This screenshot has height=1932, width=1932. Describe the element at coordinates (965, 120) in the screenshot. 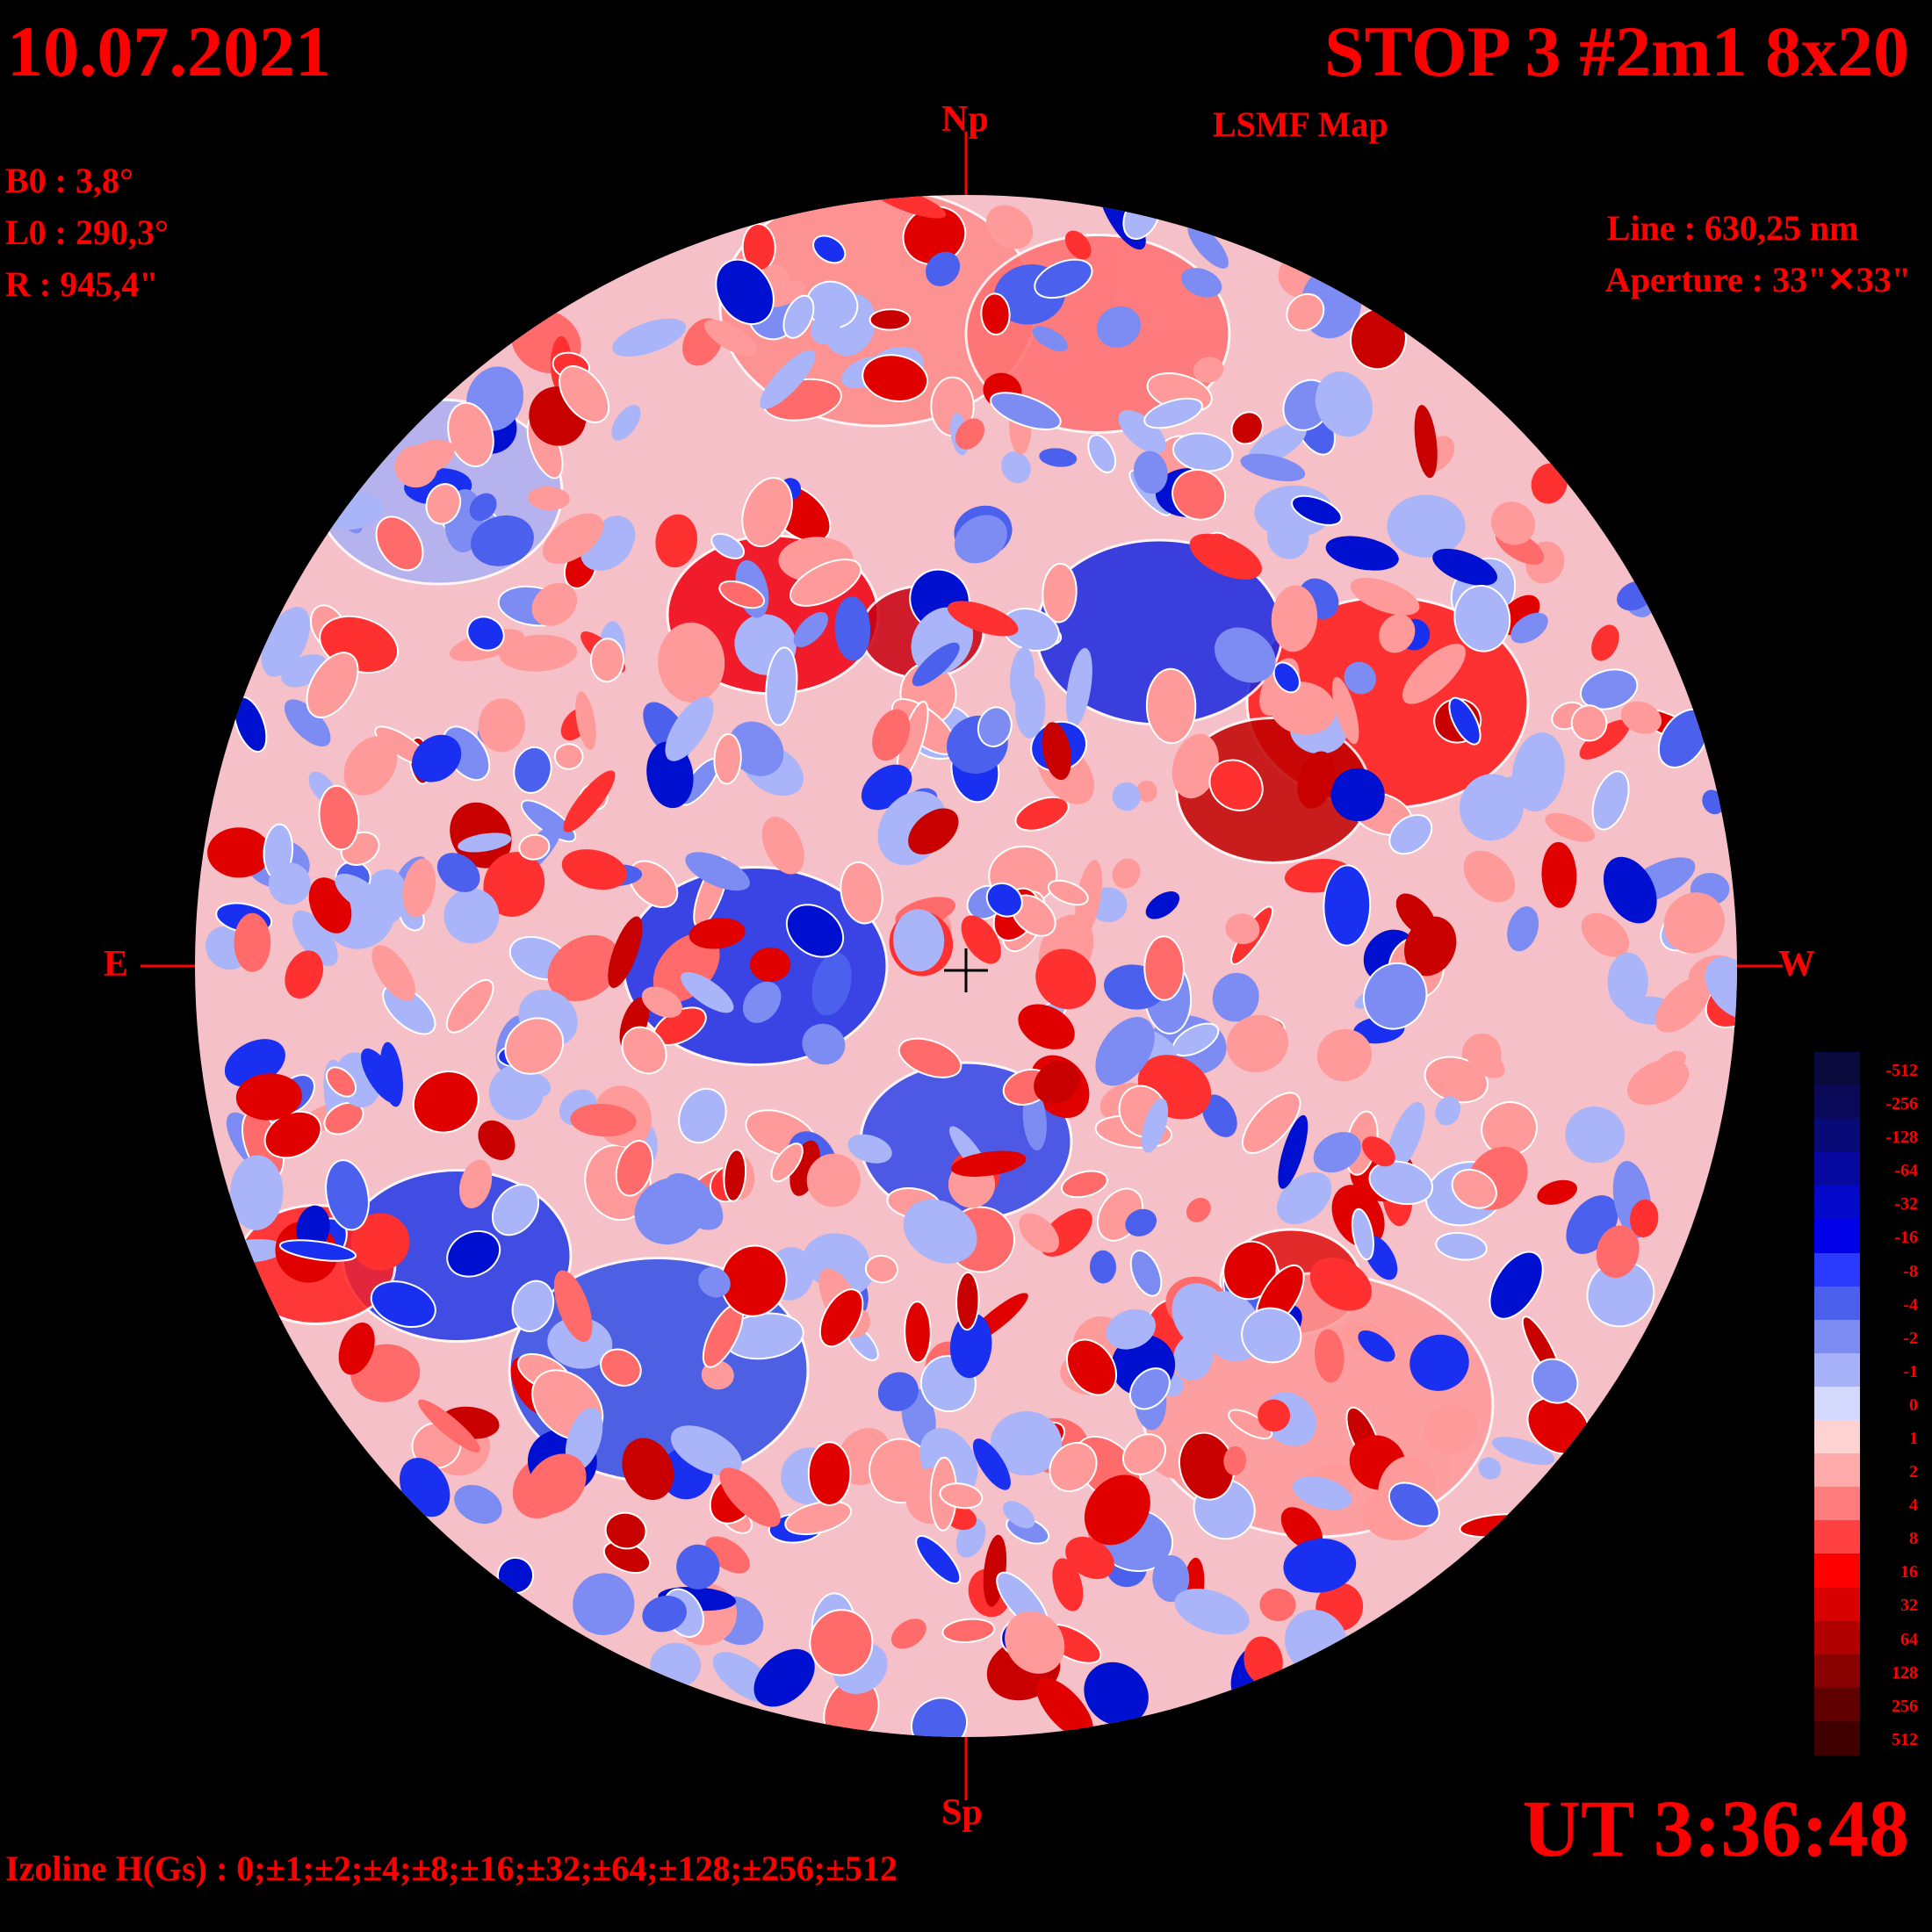

I see `north-pole-label: Np` at that location.